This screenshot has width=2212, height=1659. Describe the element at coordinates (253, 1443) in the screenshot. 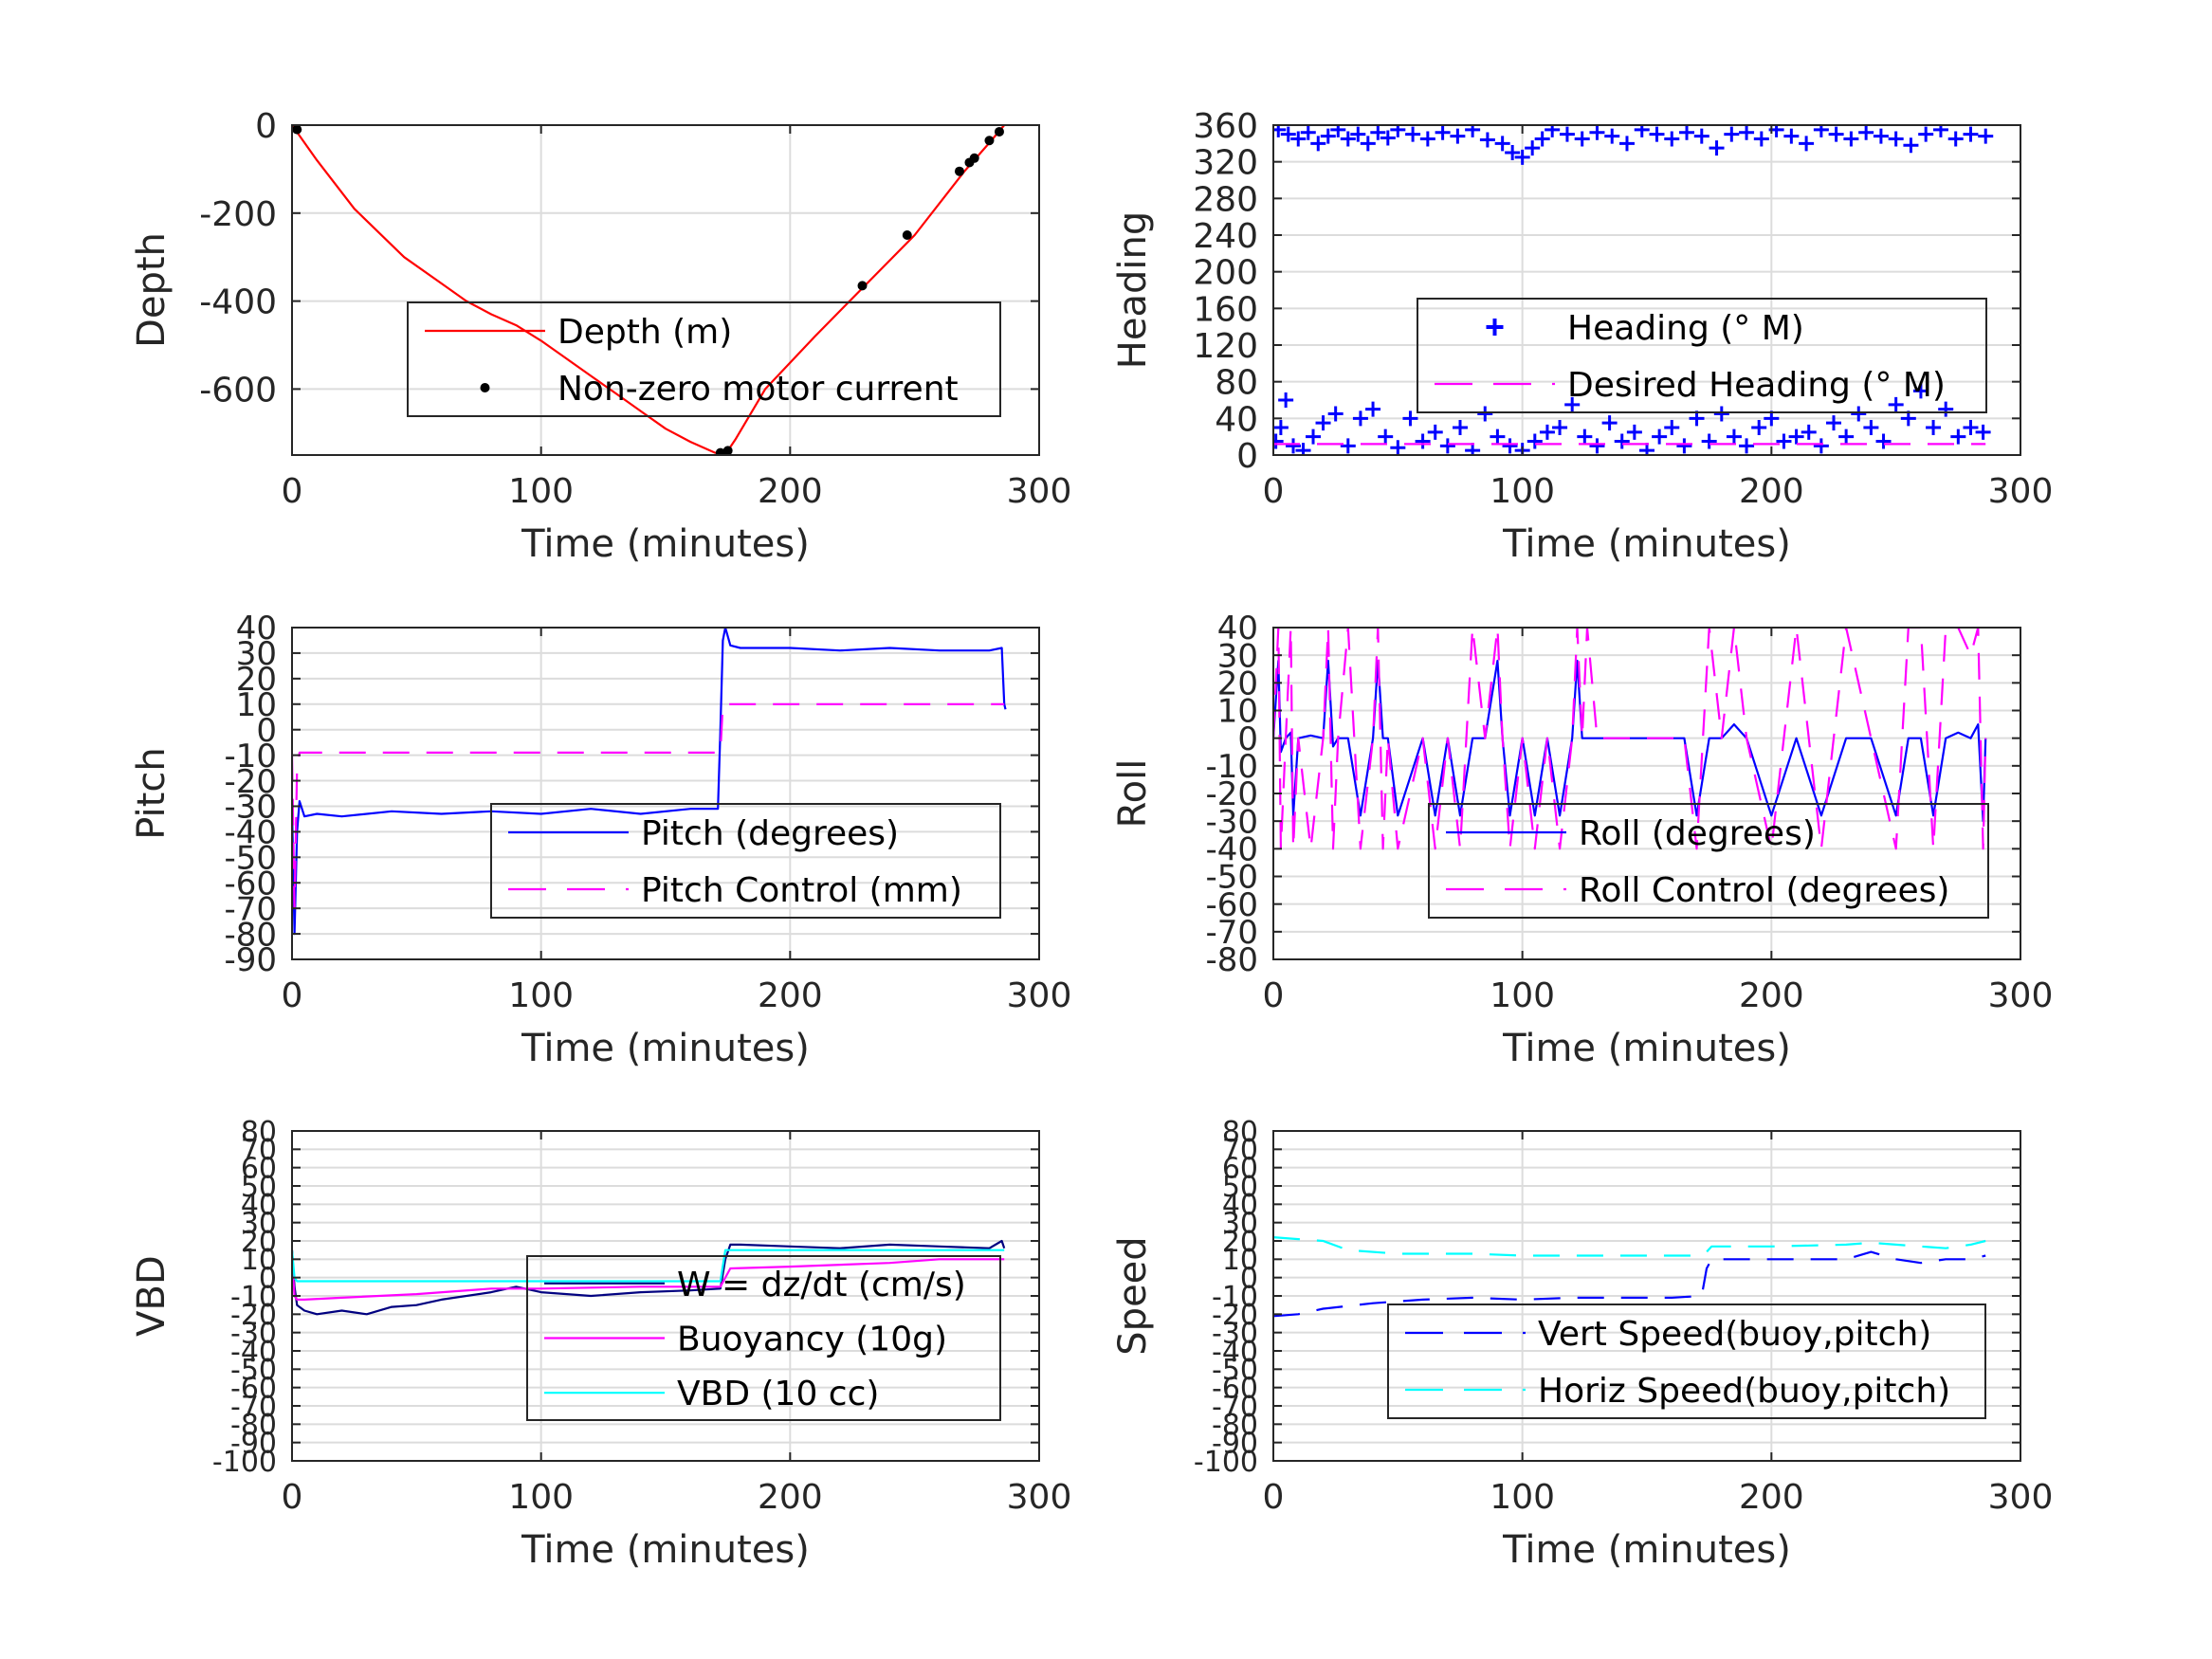

I see `y-tick-label: -90` at that location.